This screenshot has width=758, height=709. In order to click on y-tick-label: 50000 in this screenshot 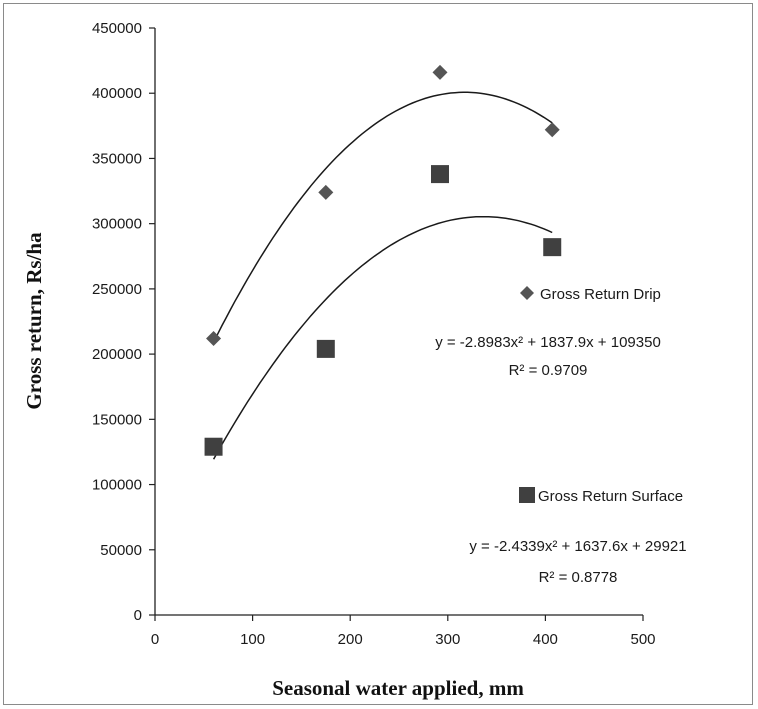, I will do `click(121, 550)`.